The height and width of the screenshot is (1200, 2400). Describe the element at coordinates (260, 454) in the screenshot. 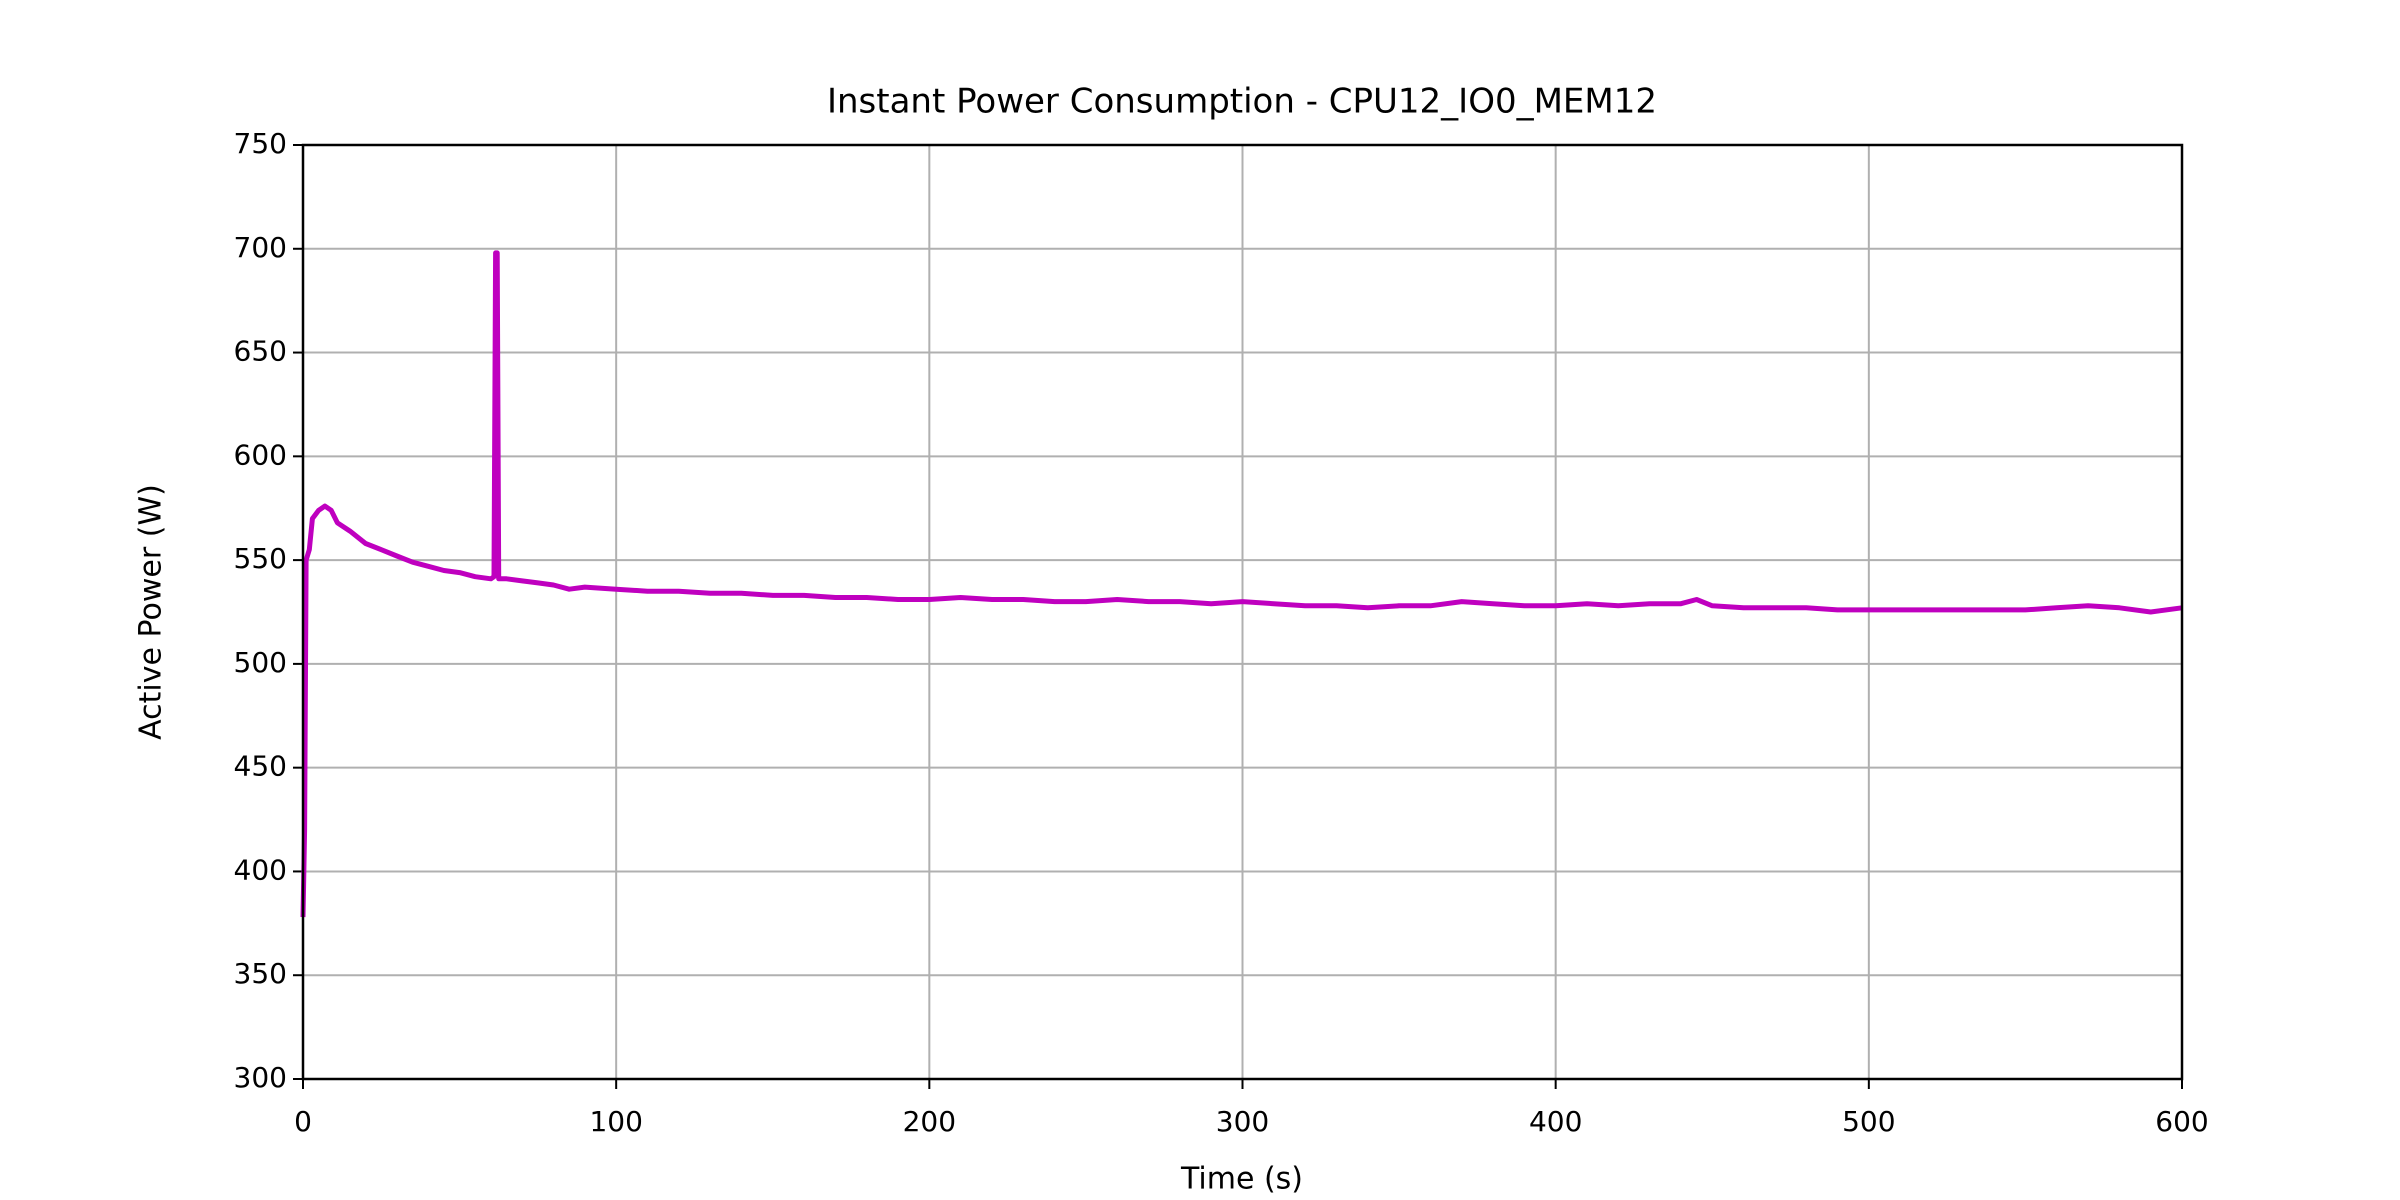

I see `y-tick-label: 600` at that location.